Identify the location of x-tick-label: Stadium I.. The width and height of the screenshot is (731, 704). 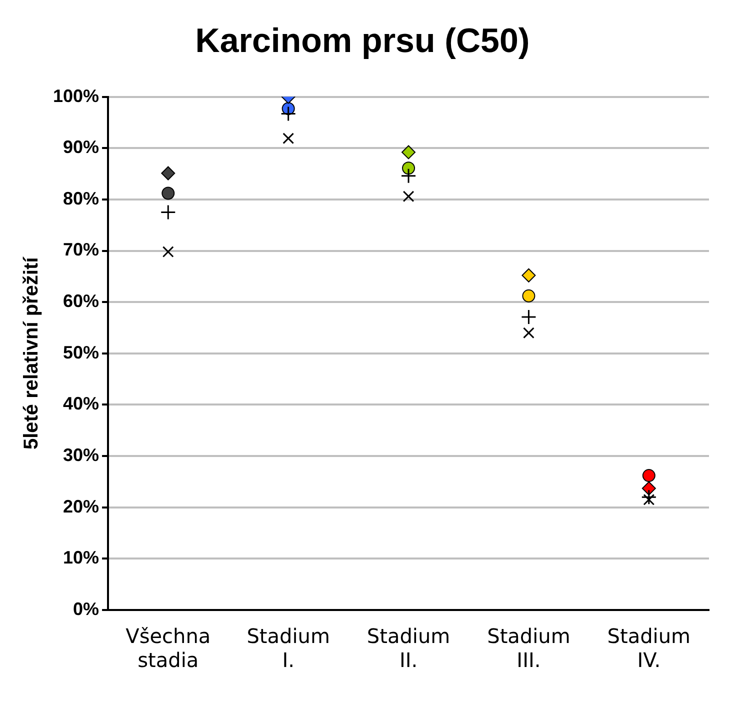
(288, 648).